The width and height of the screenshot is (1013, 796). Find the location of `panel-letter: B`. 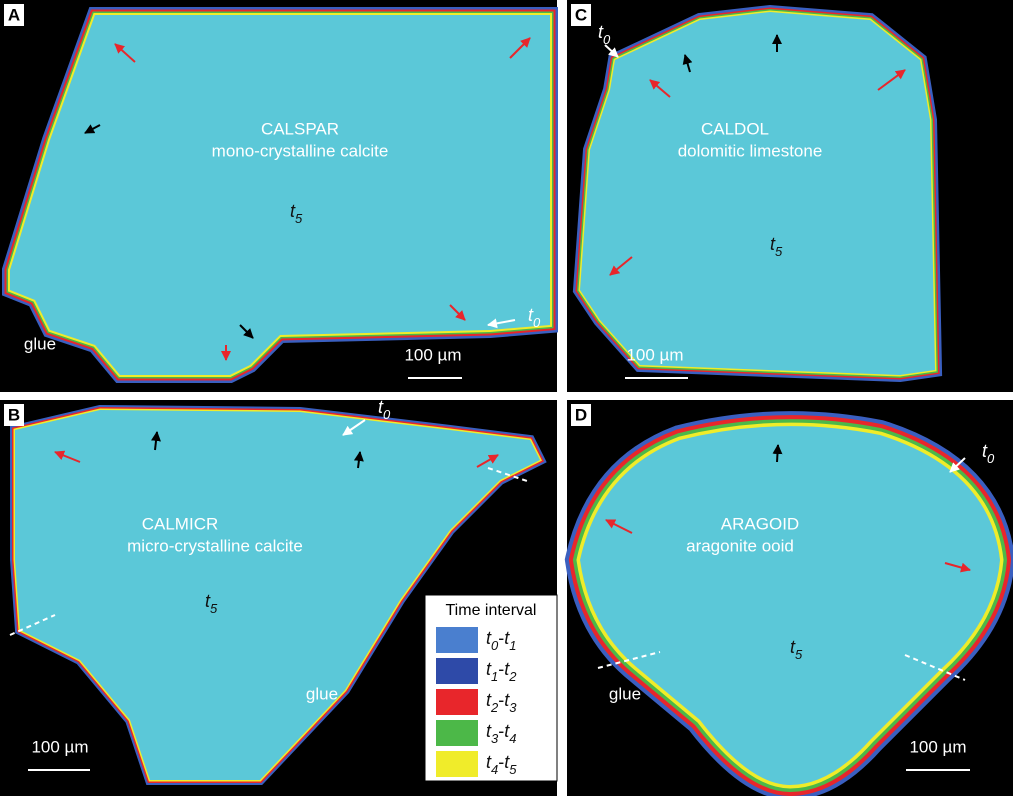

panel-letter: B is located at coordinates (14, 414).